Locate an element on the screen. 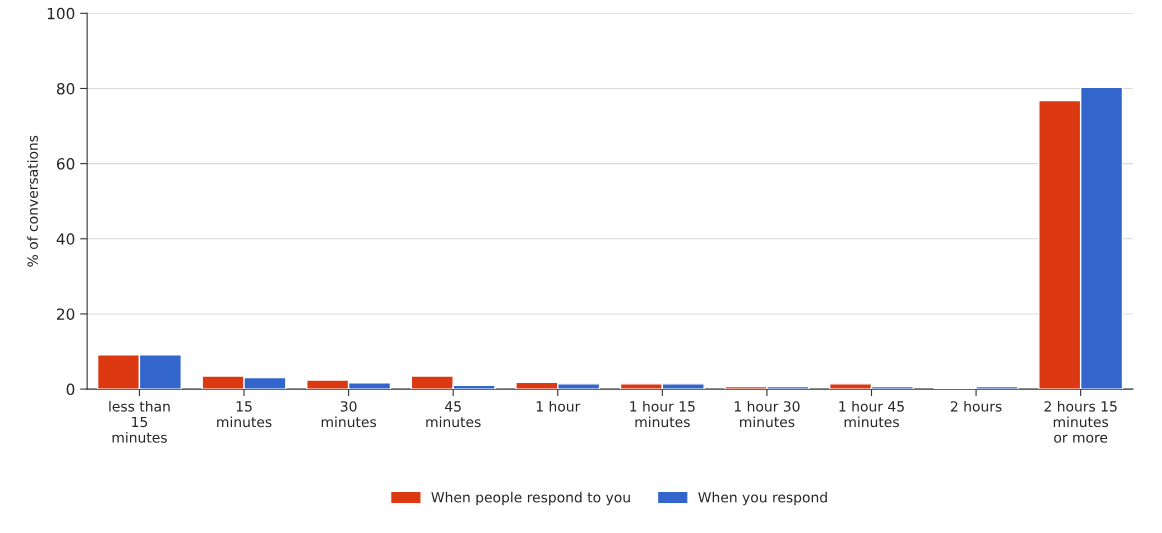  y-tick-label: 0 is located at coordinates (70, 389).